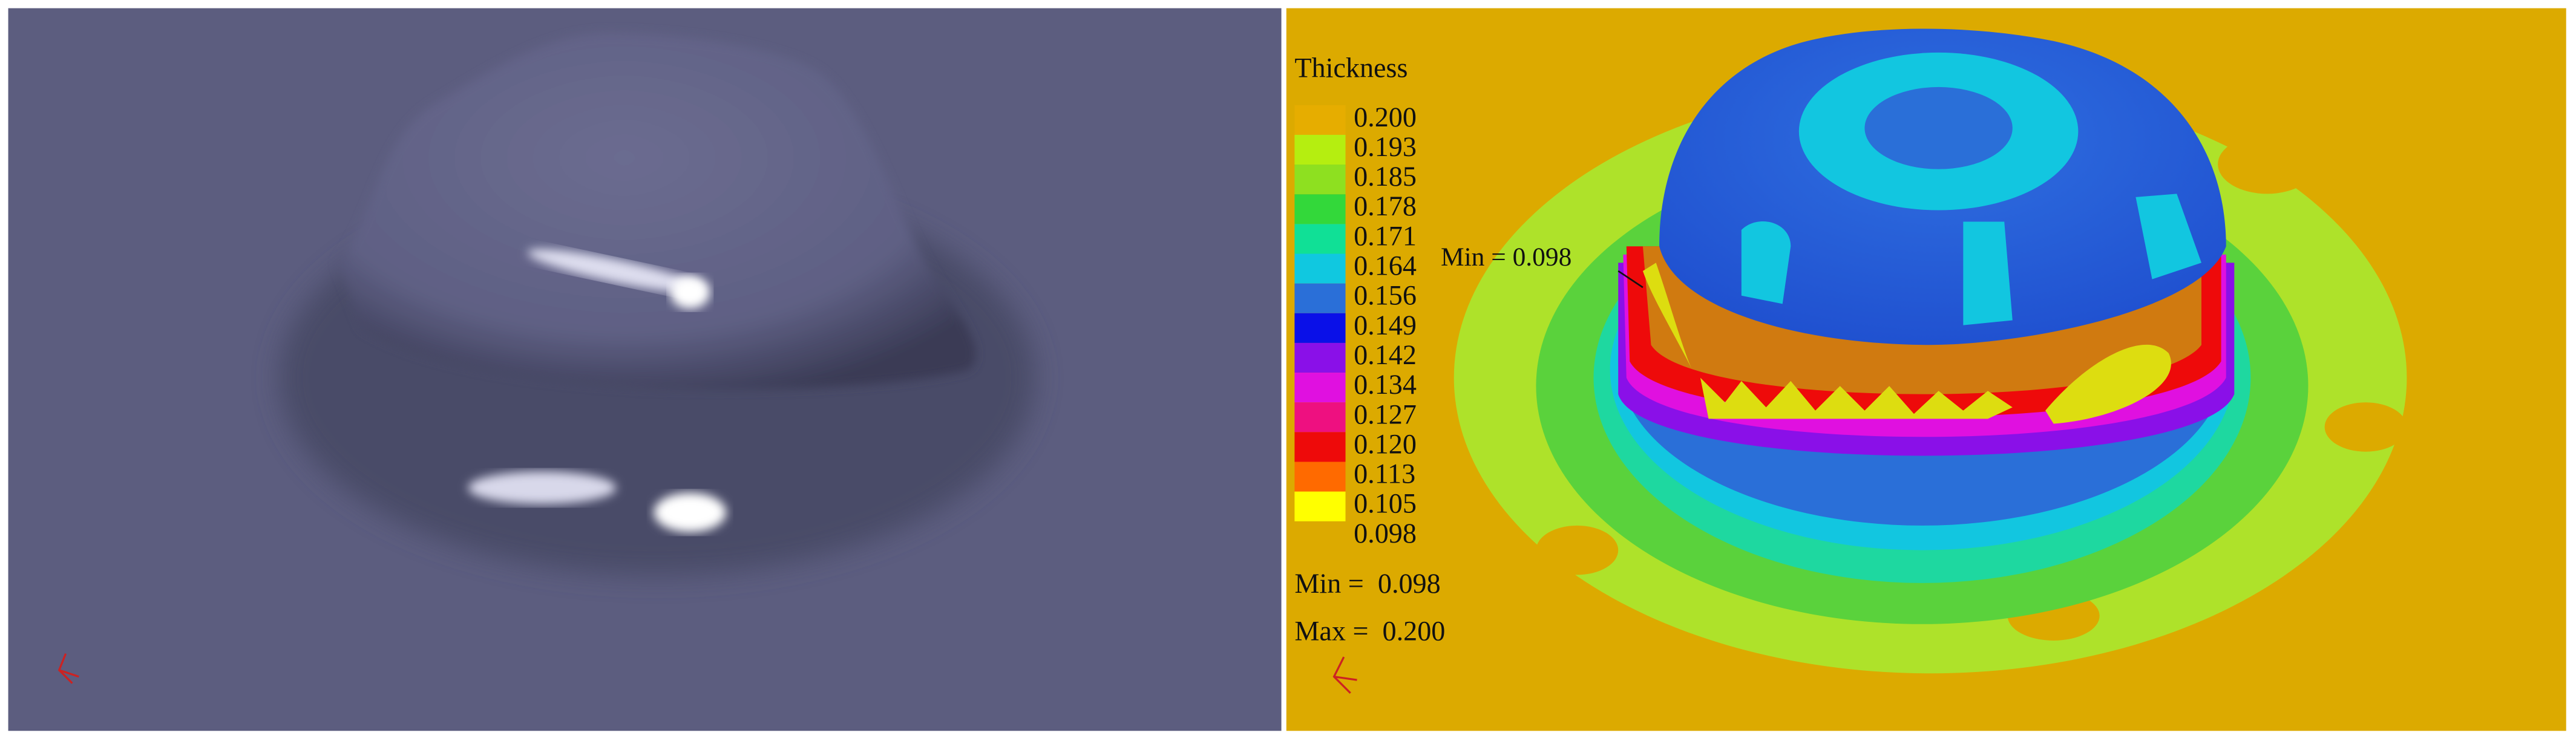 This screenshot has height=744, width=2576. Describe the element at coordinates (1351, 67) in the screenshot. I see `legend-title: Thickness` at that location.